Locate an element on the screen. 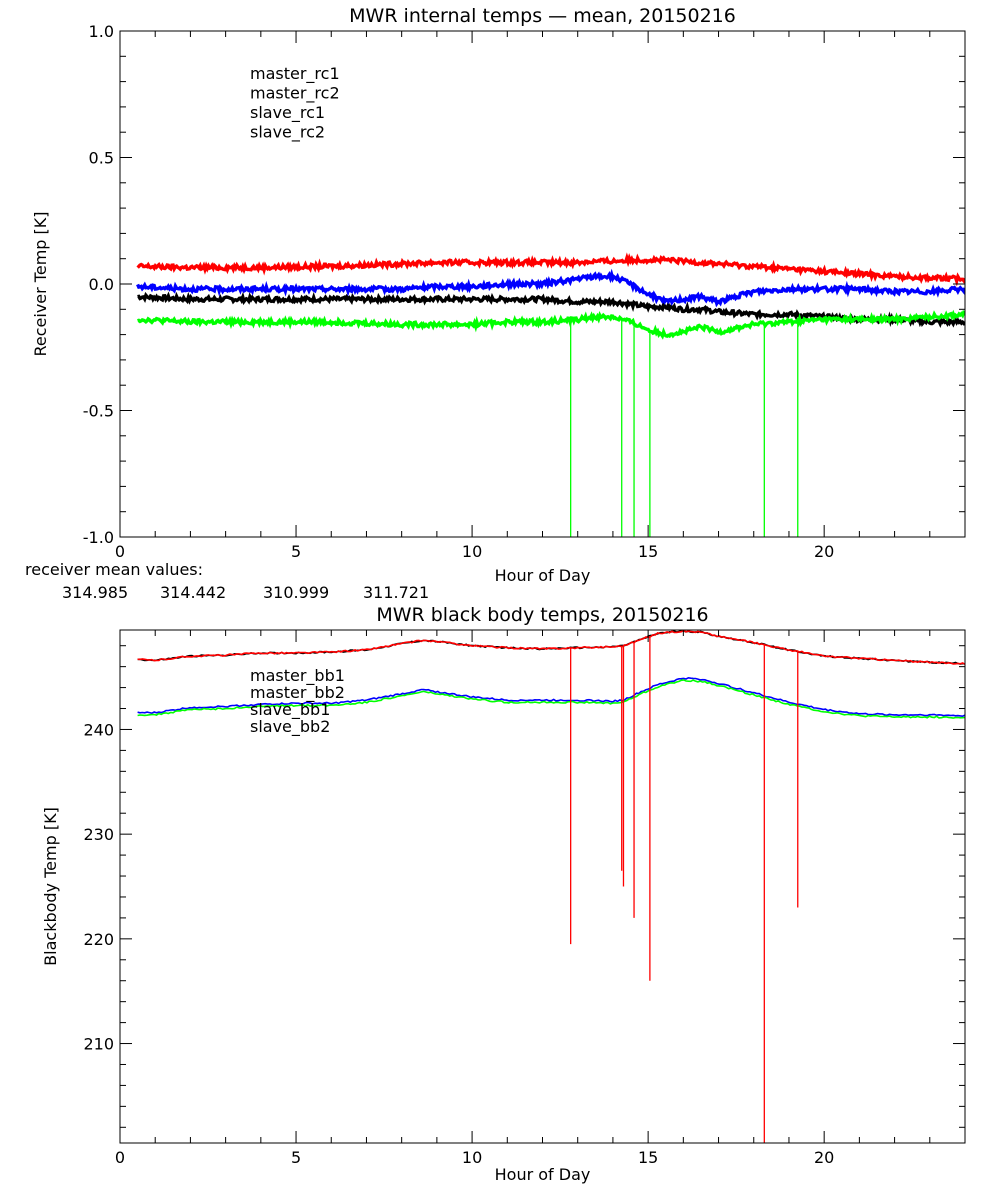  y-tick-label: -1.0 is located at coordinates (98, 537).